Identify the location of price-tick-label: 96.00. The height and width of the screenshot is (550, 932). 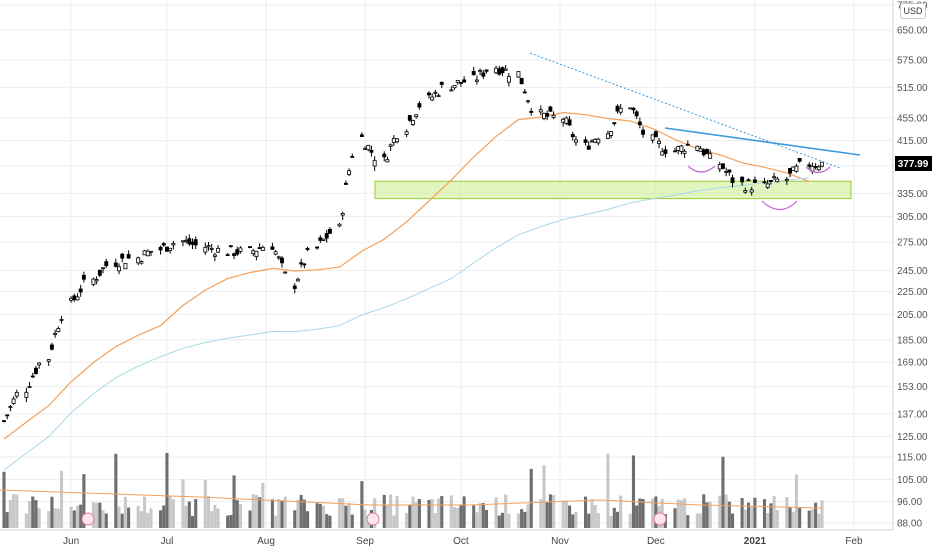
(909, 502).